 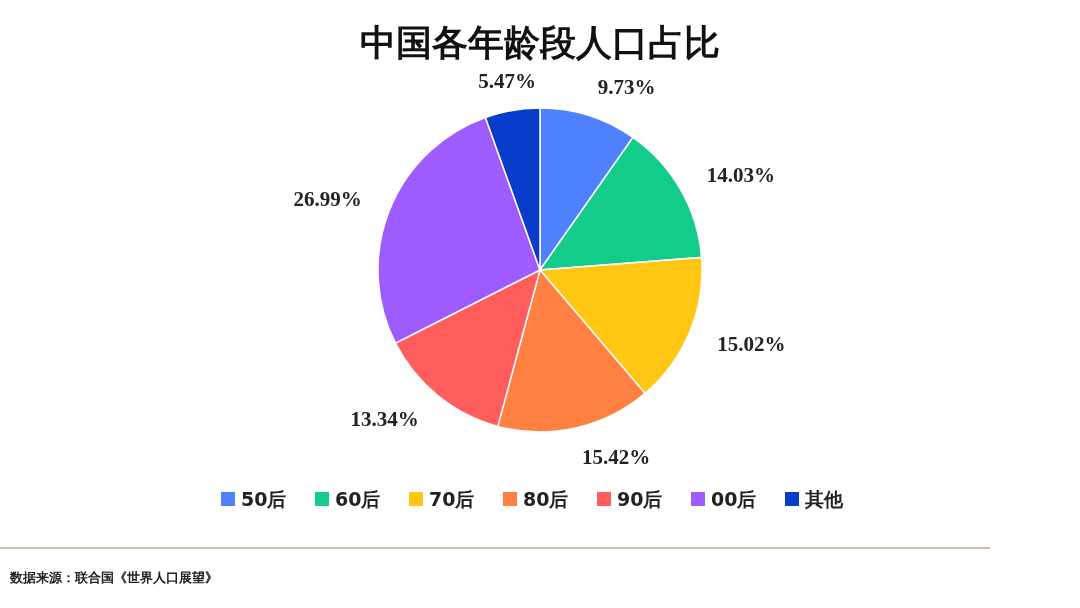 I want to click on legend-label: 50后, so click(x=264, y=499).